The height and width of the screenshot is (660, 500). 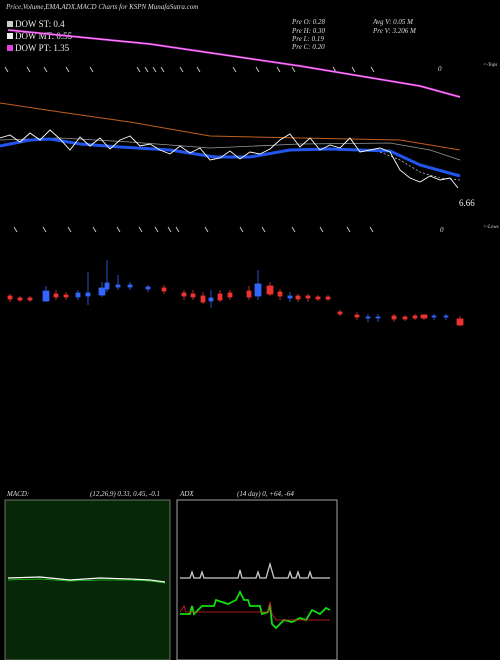 What do you see at coordinates (393, 22) in the screenshot?
I see `stat: Avg V: 0.05 M` at bounding box center [393, 22].